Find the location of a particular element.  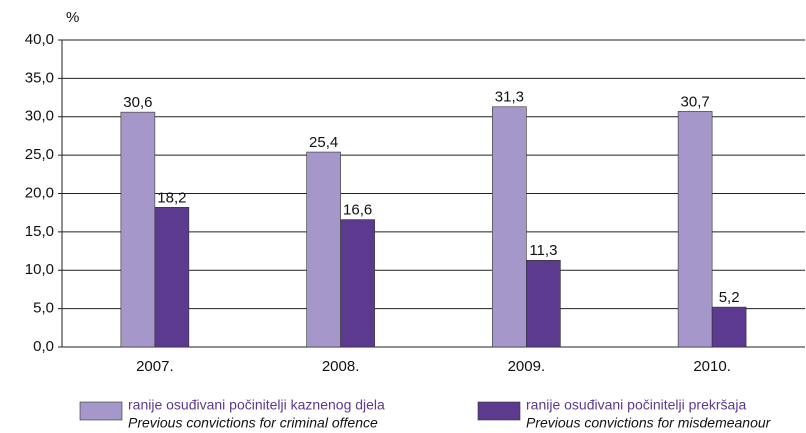

y-tick-label: 0,0 is located at coordinates (43, 346).